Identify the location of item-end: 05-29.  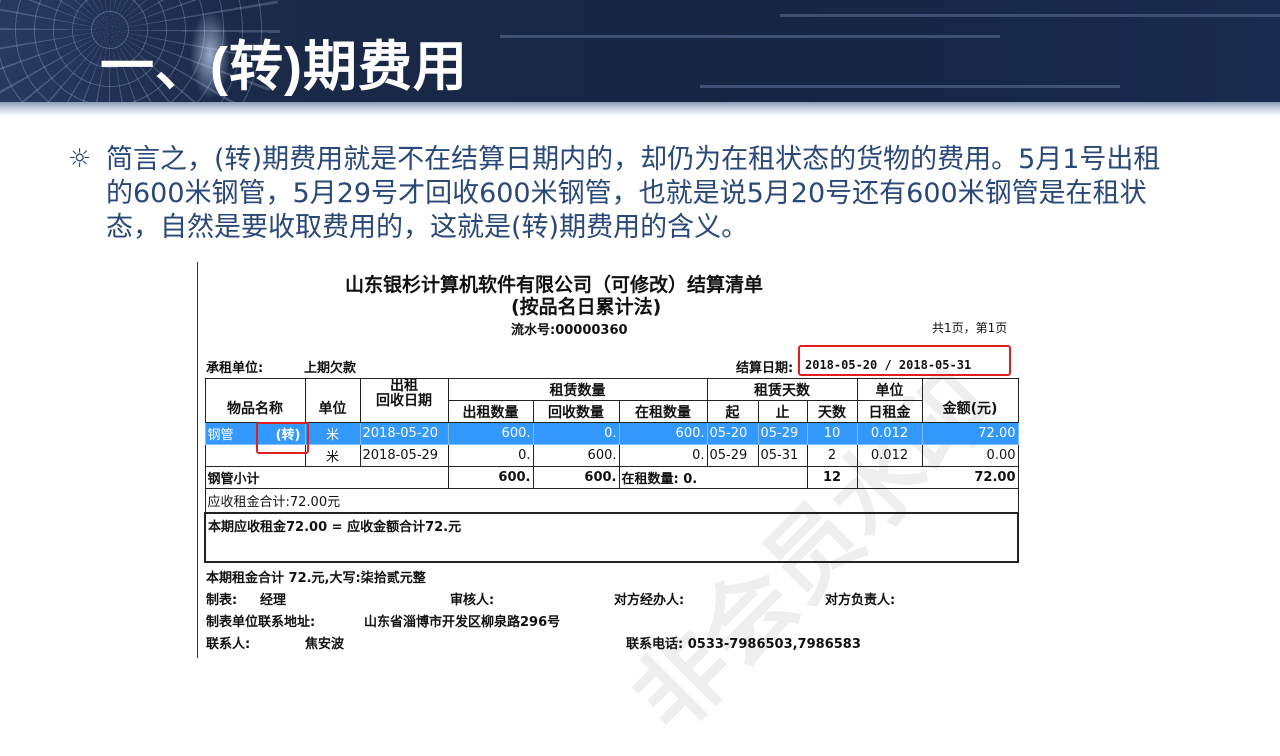
(782, 433).